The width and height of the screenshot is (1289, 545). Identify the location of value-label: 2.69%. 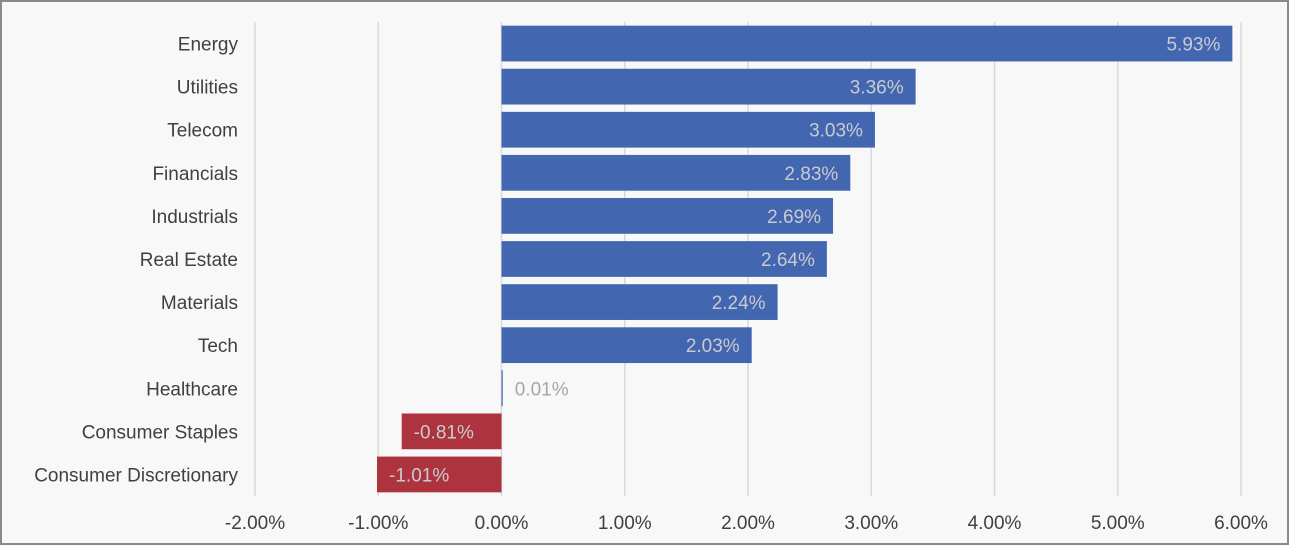
(794, 217).